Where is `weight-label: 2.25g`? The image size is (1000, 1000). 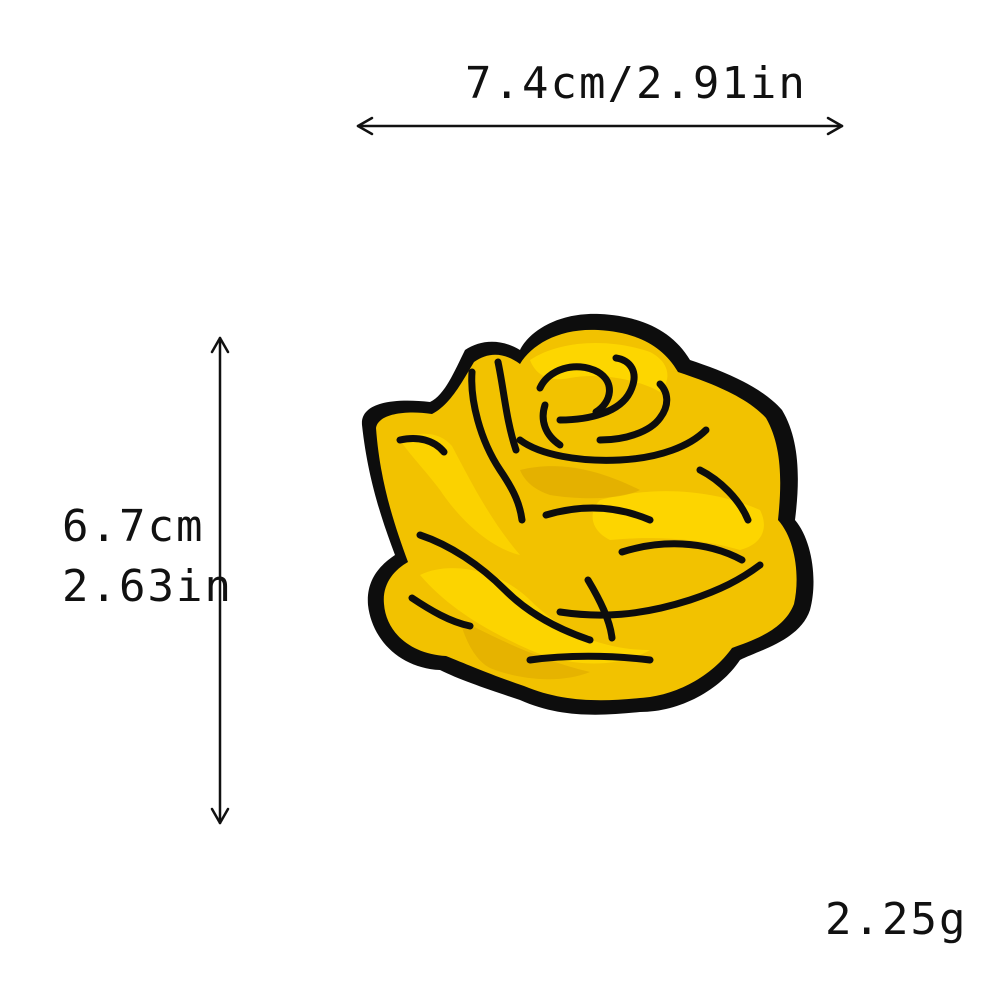 weight-label: 2.25g is located at coordinates (896, 919).